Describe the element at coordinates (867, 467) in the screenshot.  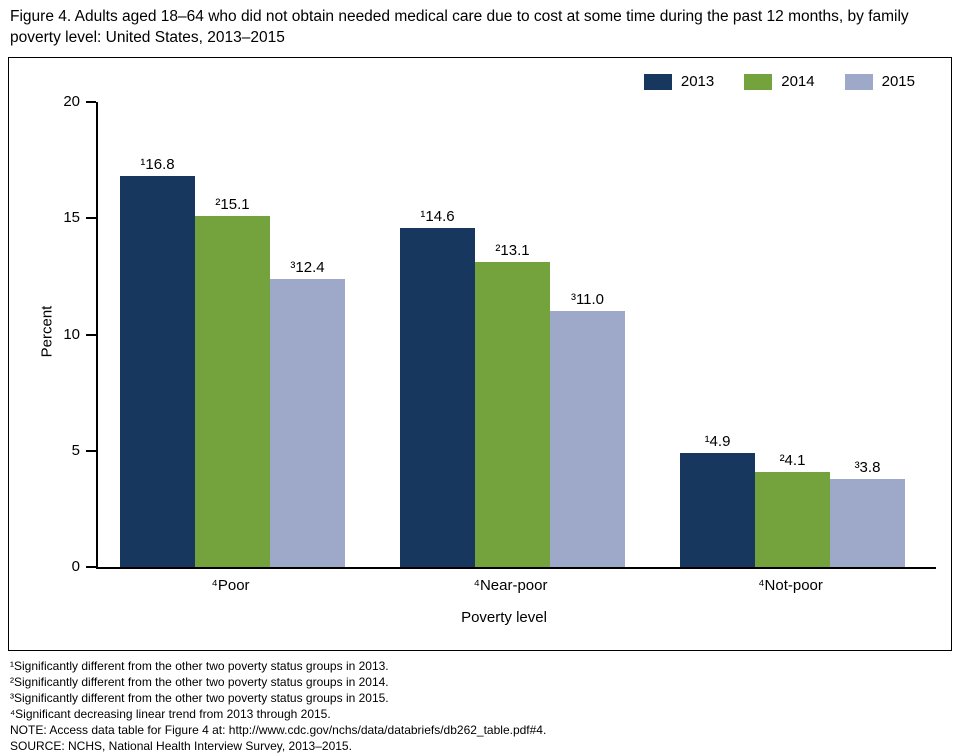
I see `bar-value-label: ³3.8` at that location.